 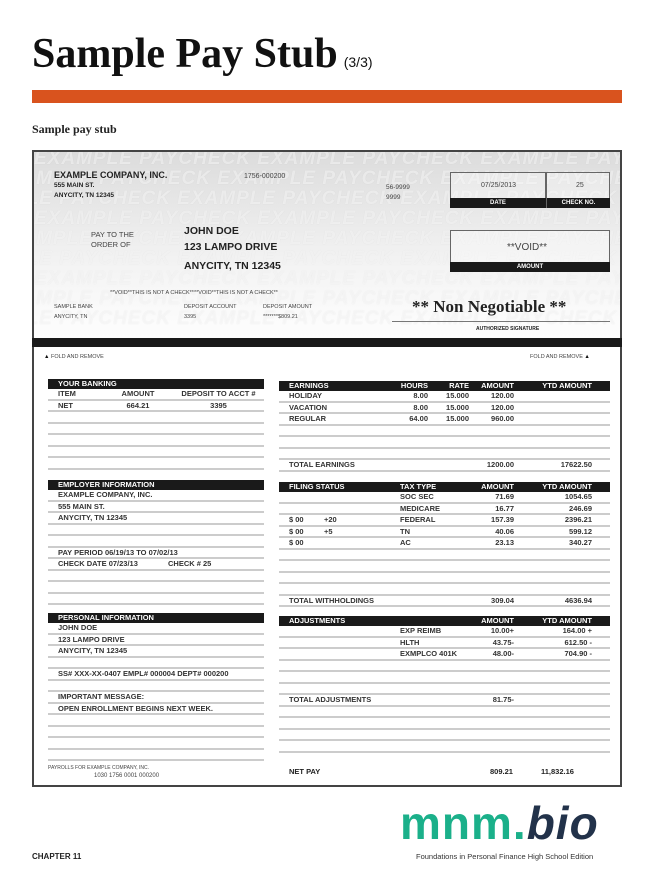 What do you see at coordinates (503, 699) in the screenshot?
I see `total-cell: 81.75-` at bounding box center [503, 699].